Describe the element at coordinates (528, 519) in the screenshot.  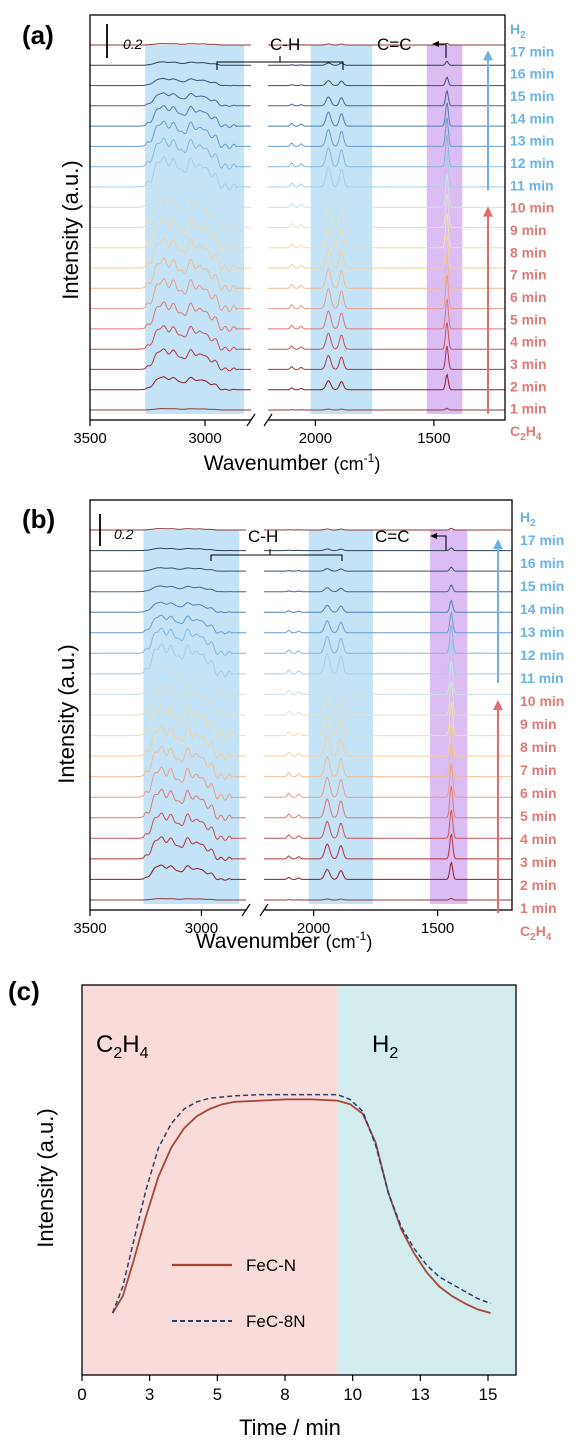
I see `trace-label: H2` at that location.